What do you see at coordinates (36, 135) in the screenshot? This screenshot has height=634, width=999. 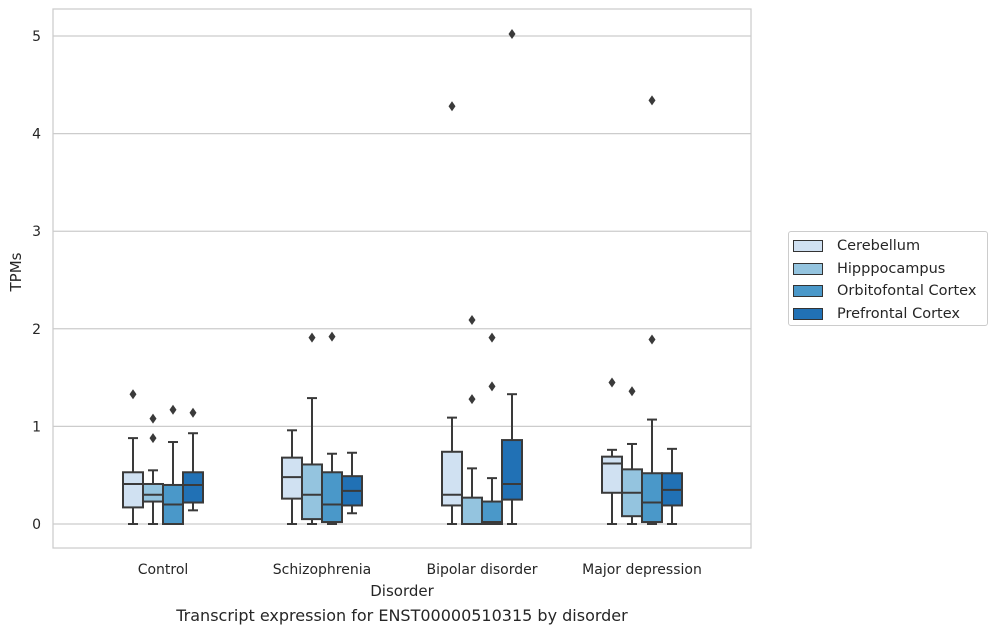 I see `y-tick-label: 4` at bounding box center [36, 135].